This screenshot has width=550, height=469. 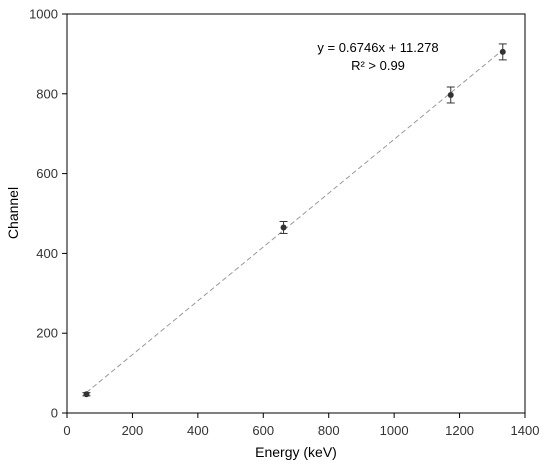 What do you see at coordinates (377, 47) in the screenshot?
I see `equation-label: y = 0.6746x + 11.278` at bounding box center [377, 47].